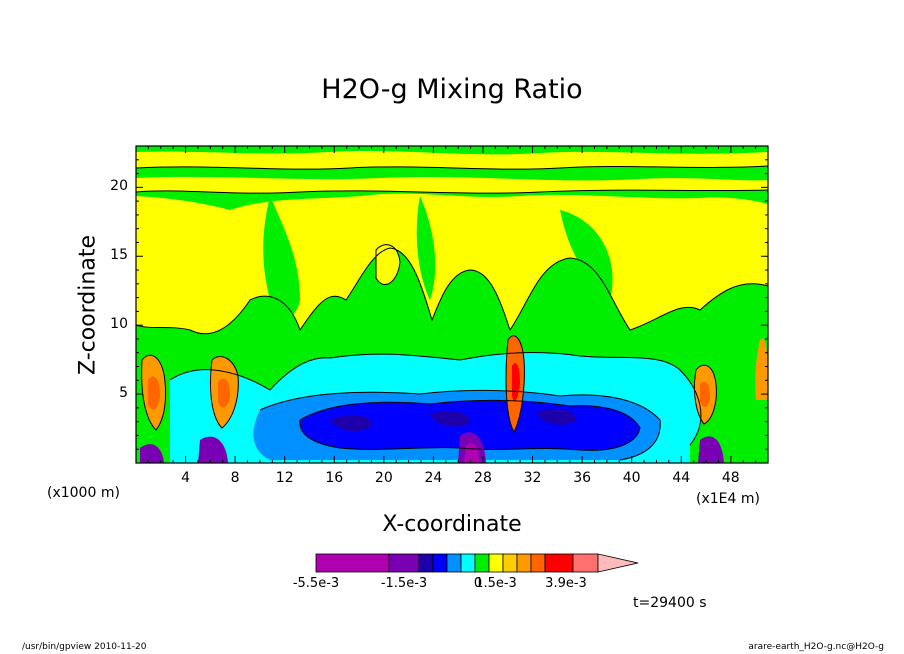 The height and width of the screenshot is (654, 904). I want to click on x-tick-label: 40, so click(631, 478).